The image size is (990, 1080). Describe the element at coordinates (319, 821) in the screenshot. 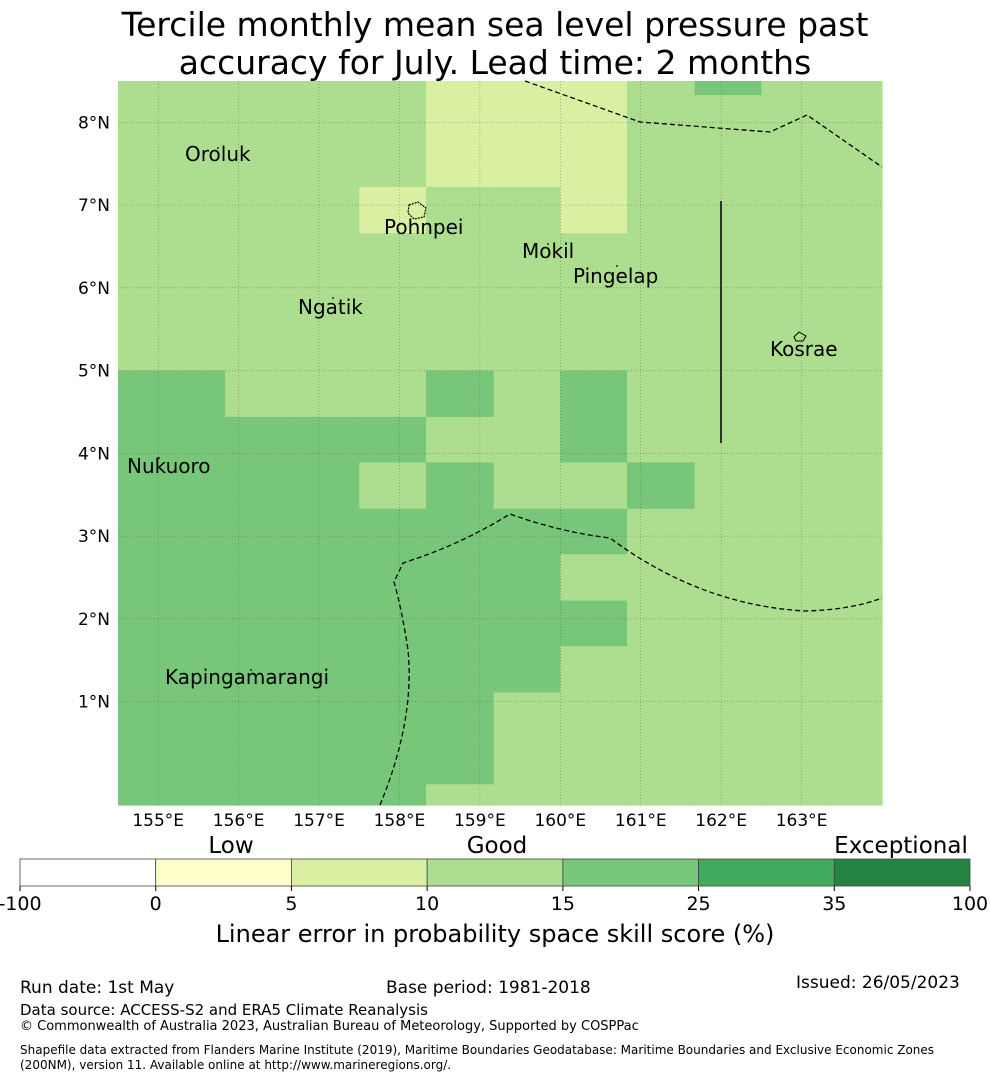

I see `lon-tick-label: 157°E` at that location.